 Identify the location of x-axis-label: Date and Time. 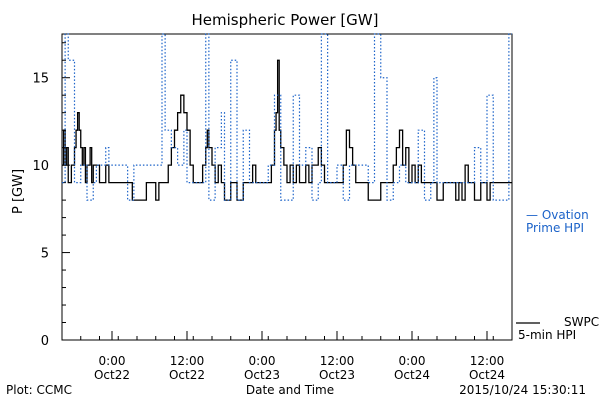
(290, 390).